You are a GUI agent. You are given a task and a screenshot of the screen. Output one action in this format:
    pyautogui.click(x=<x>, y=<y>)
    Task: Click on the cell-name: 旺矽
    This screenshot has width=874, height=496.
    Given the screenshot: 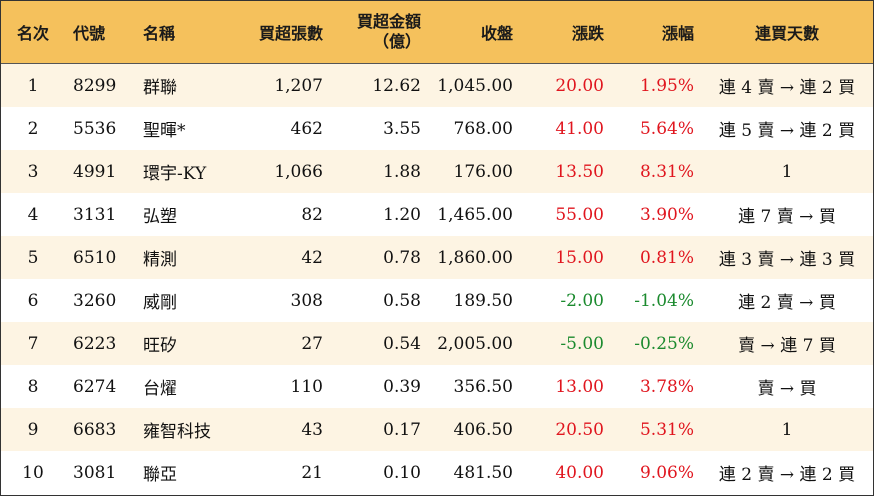 What is the action you would take?
    pyautogui.click(x=160, y=346)
    